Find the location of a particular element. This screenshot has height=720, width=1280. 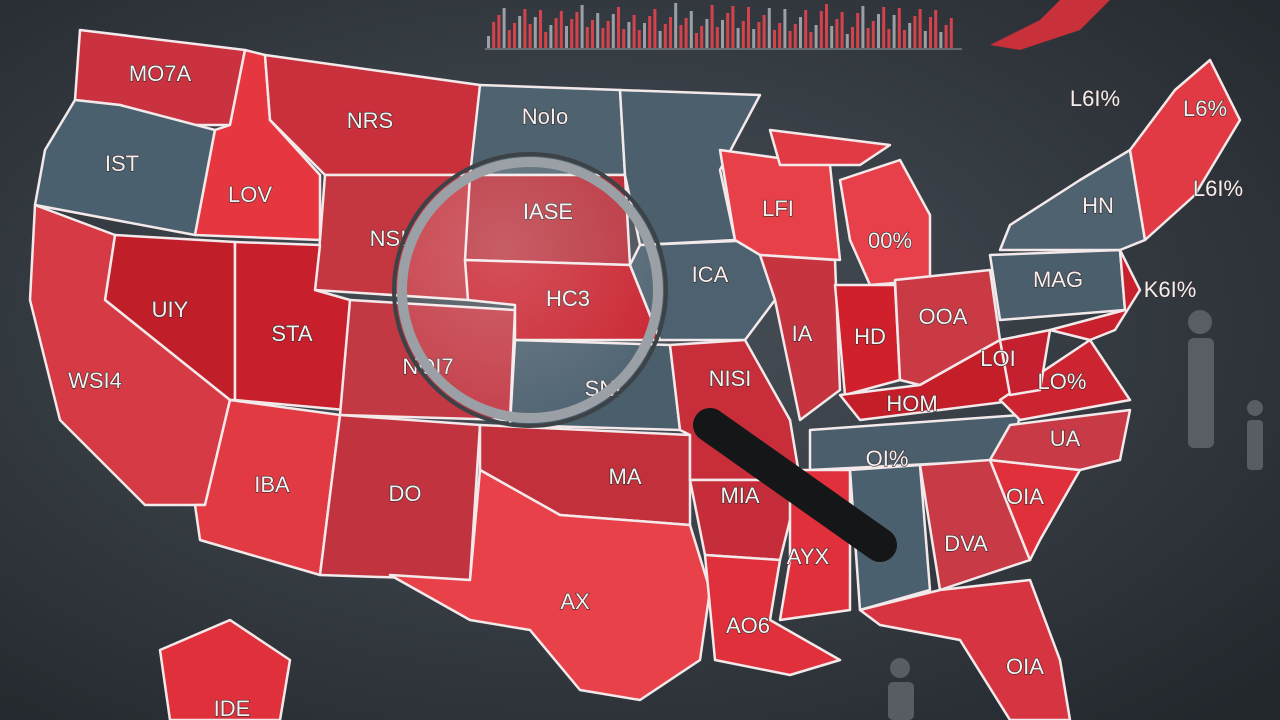

state-label: HOM is located at coordinates (911, 403).